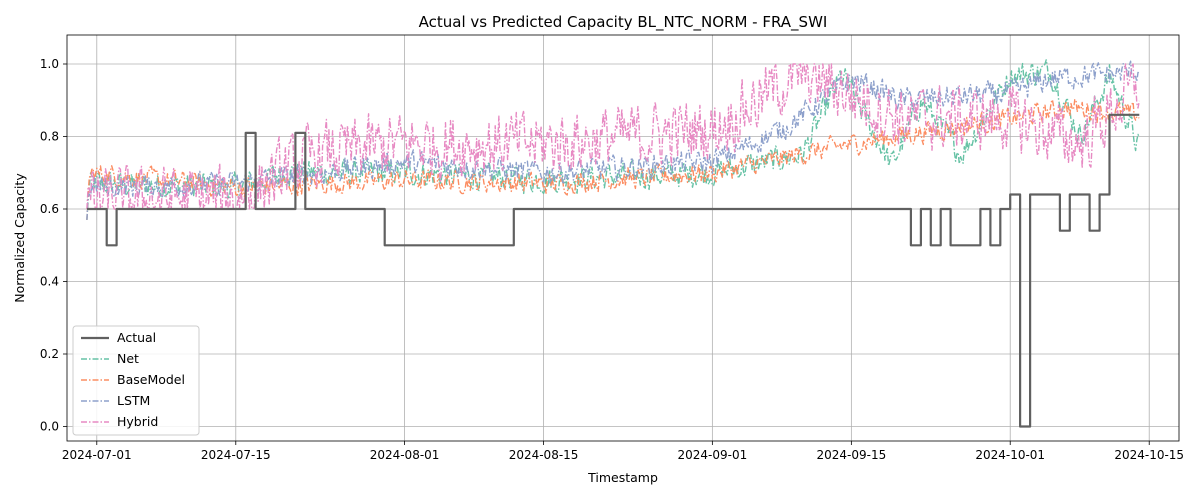 The height and width of the screenshot is (500, 1200). Describe the element at coordinates (622, 477) in the screenshot. I see `x-axis-title: Timestamp` at that location.